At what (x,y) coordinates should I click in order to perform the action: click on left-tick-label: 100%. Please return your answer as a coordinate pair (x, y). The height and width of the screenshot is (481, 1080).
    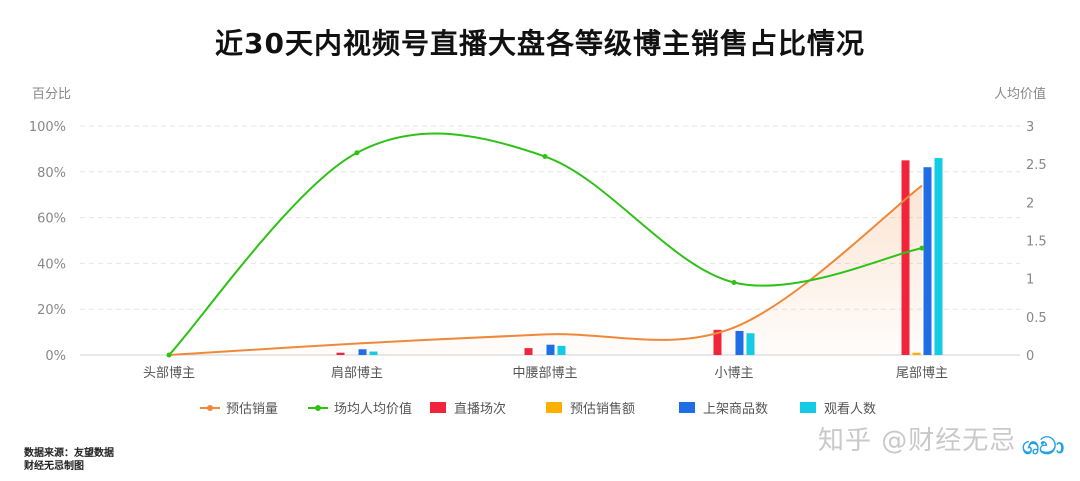
    Looking at the image, I should click on (47, 127).